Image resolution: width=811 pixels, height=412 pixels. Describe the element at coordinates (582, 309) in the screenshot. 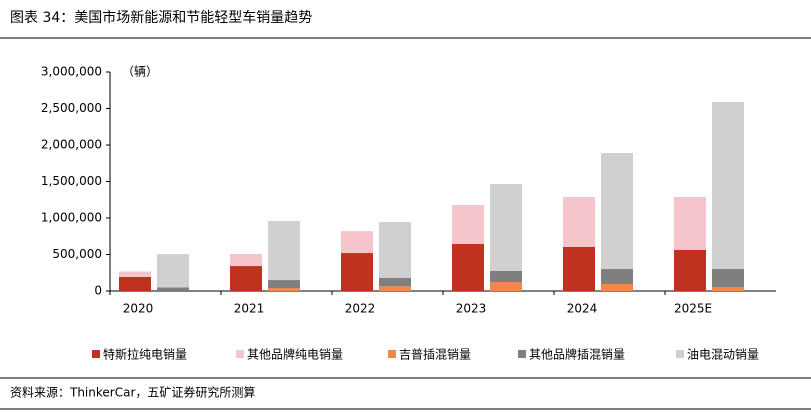

I see `x-tick-label: 2024` at that location.